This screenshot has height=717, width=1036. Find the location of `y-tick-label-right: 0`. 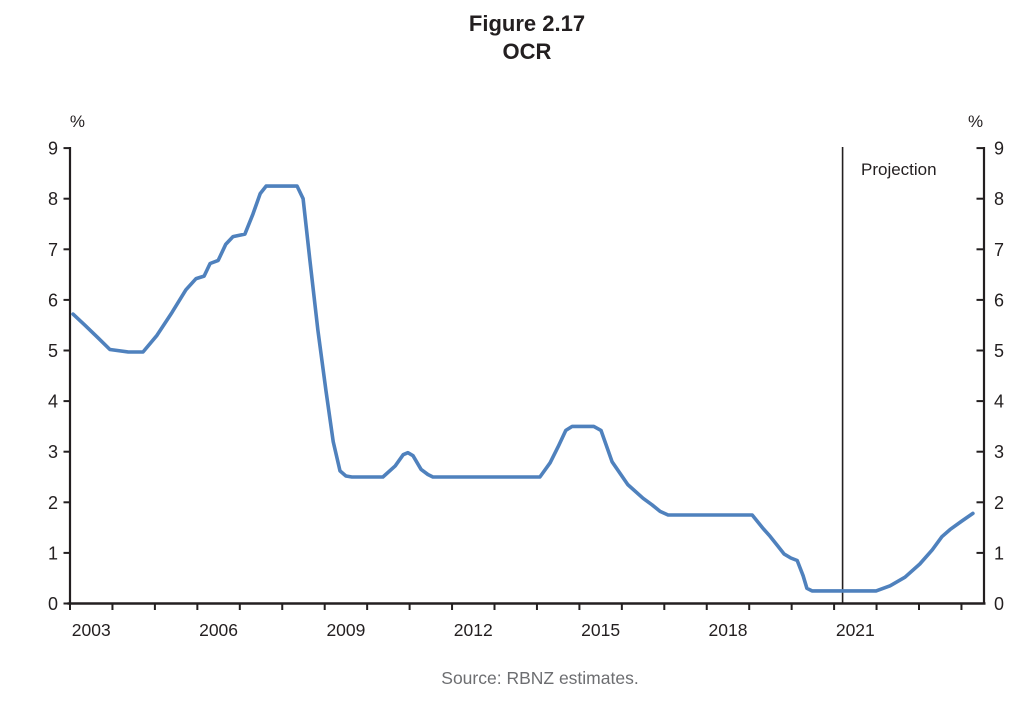

y-tick-label-right: 0 is located at coordinates (999, 604).